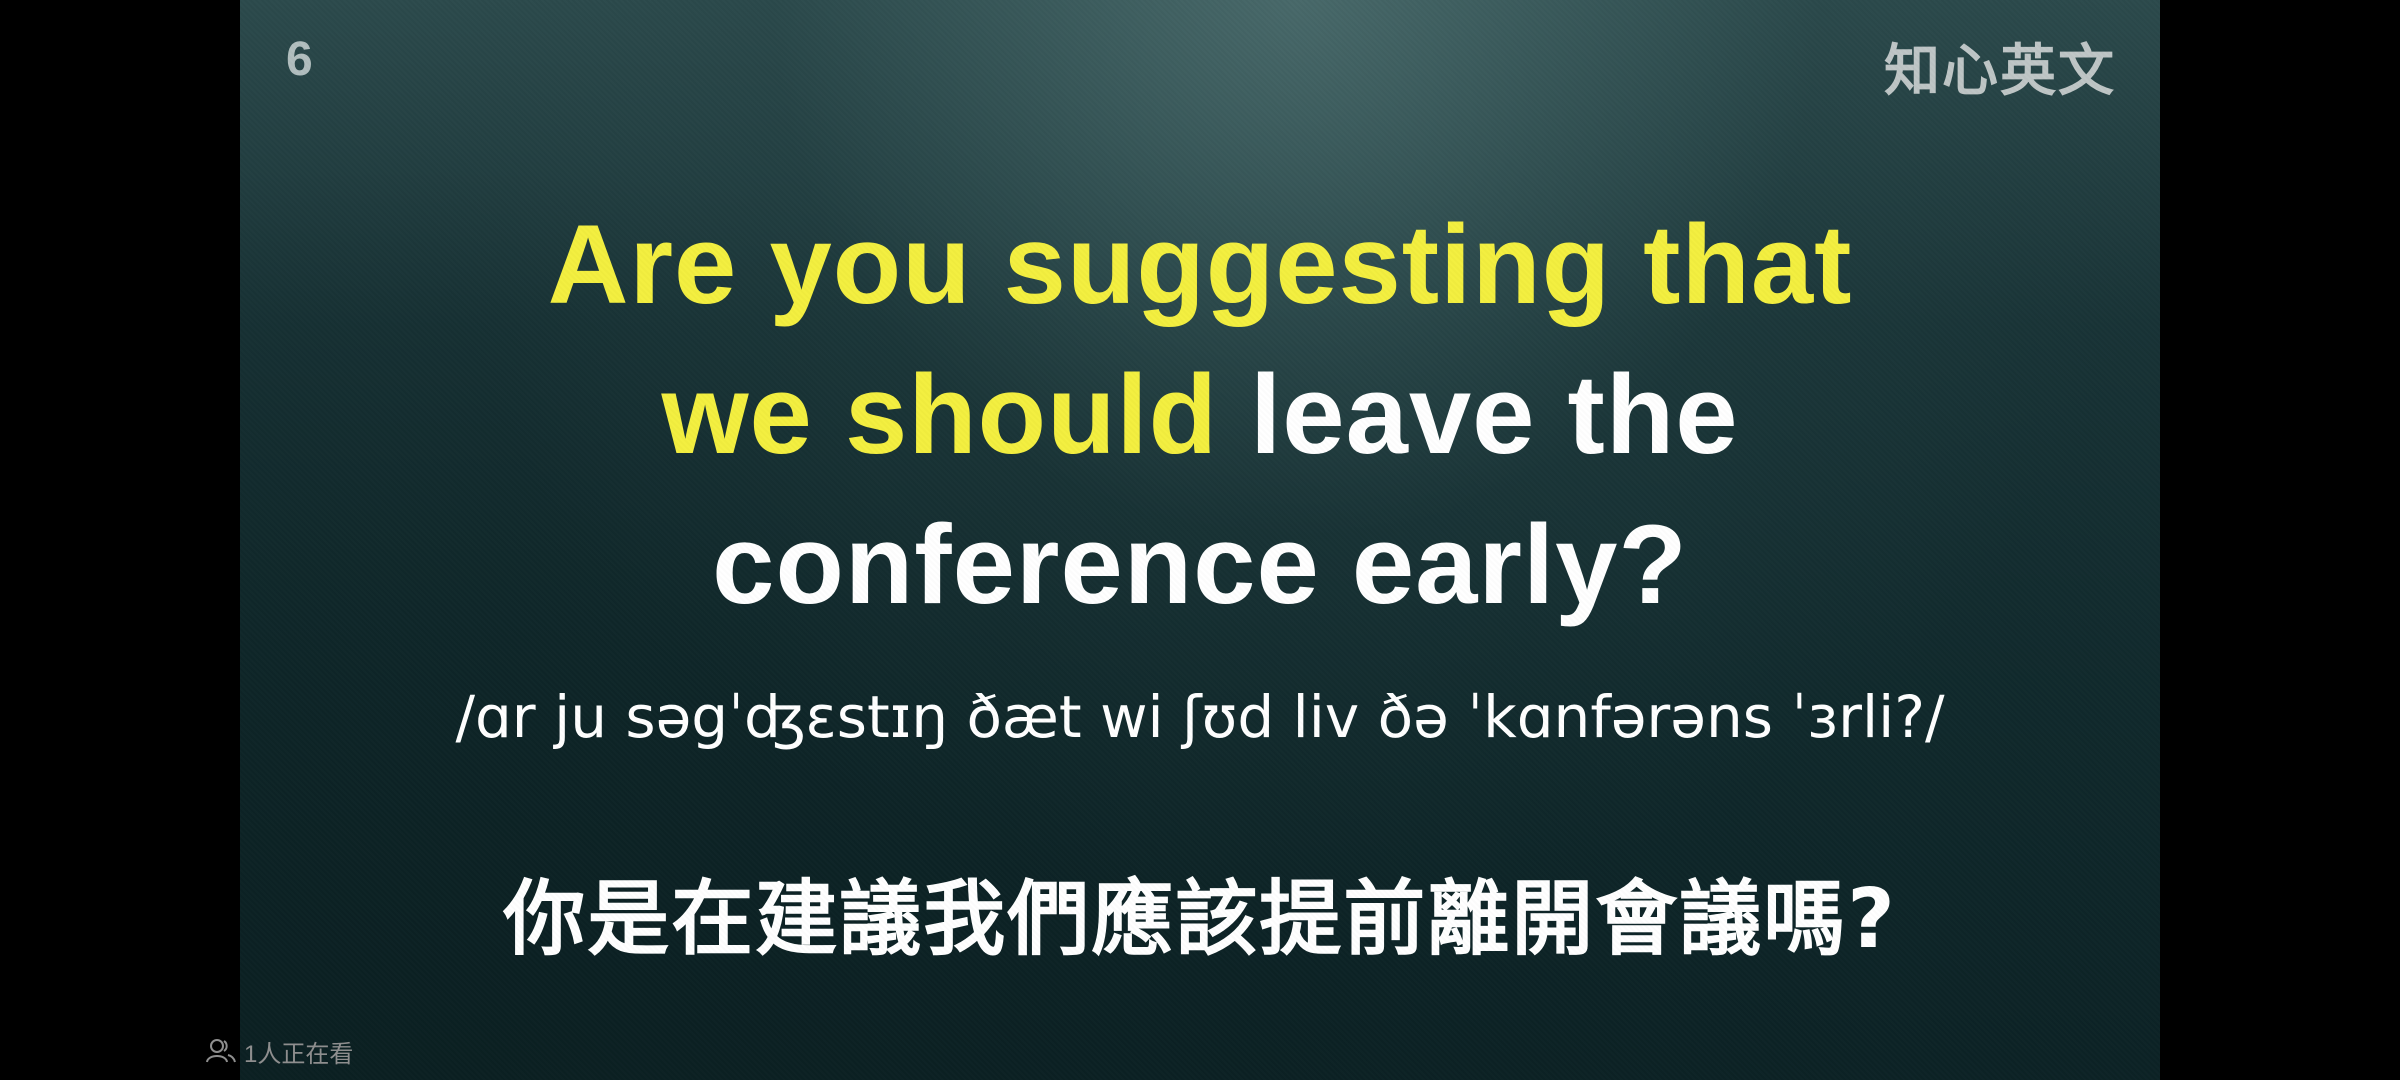 The width and height of the screenshot is (2400, 1080). Describe the element at coordinates (221, 1051) in the screenshot. I see `people-icon` at that location.